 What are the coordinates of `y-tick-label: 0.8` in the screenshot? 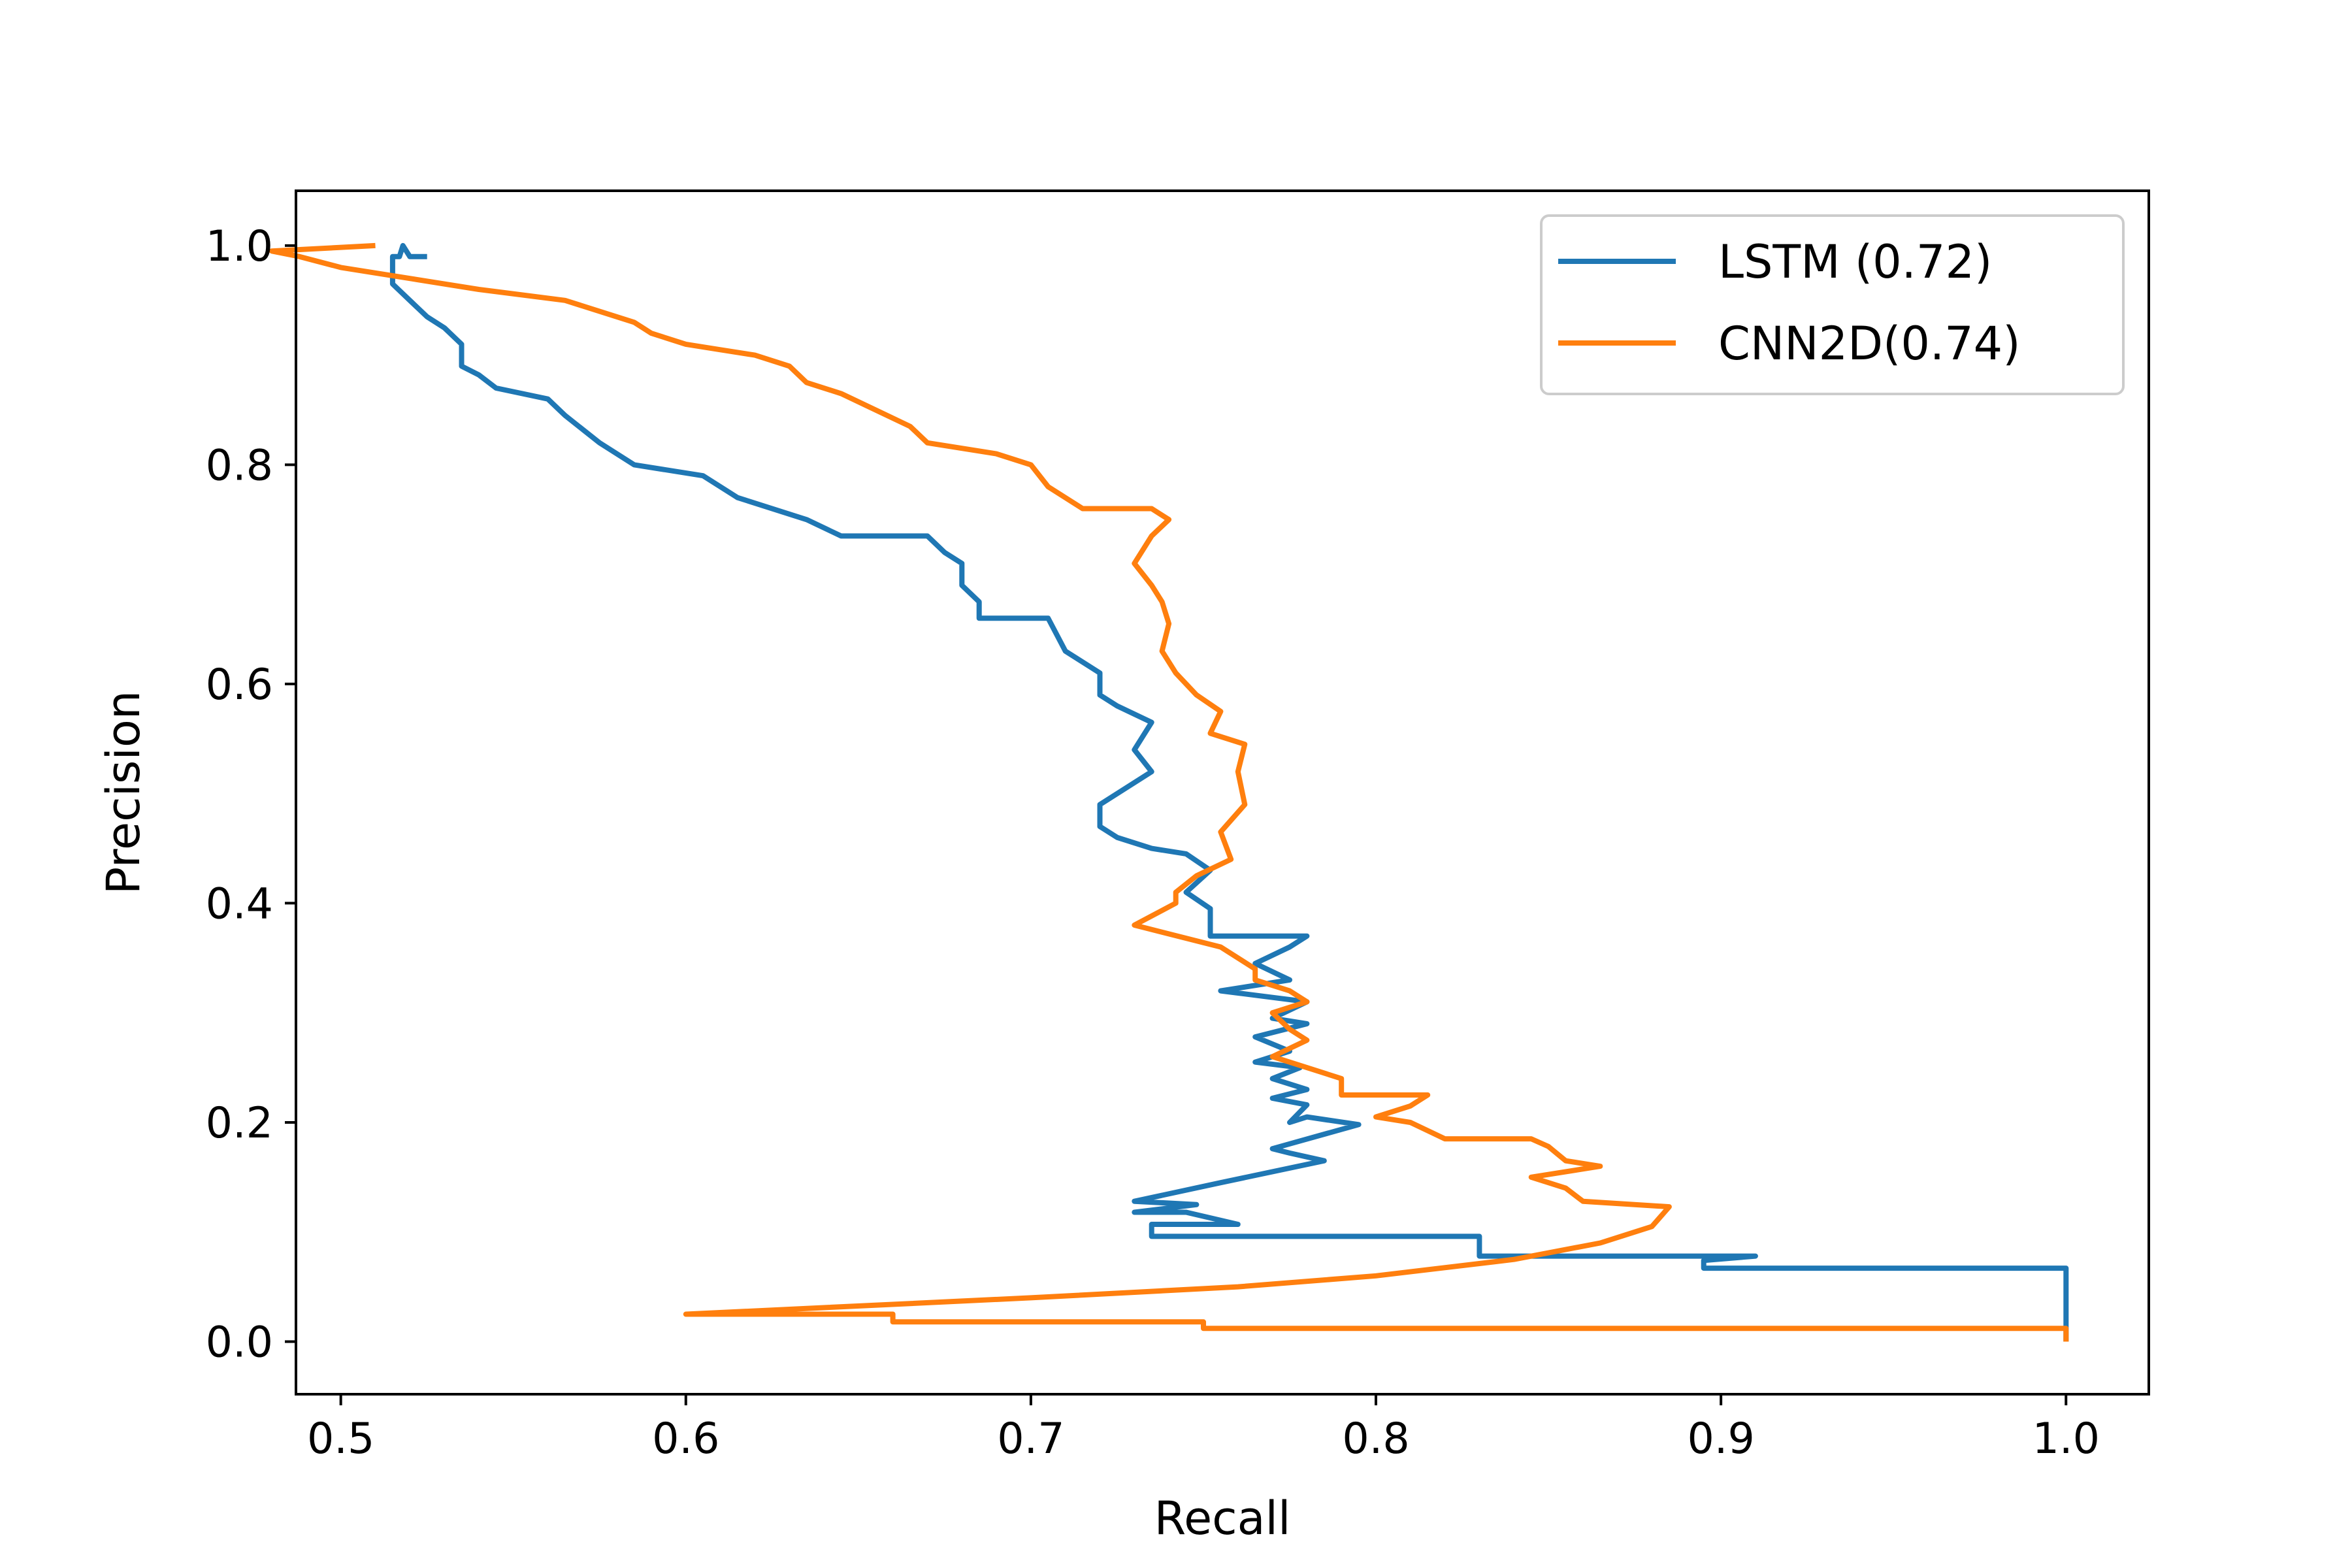 It's located at (239, 465).